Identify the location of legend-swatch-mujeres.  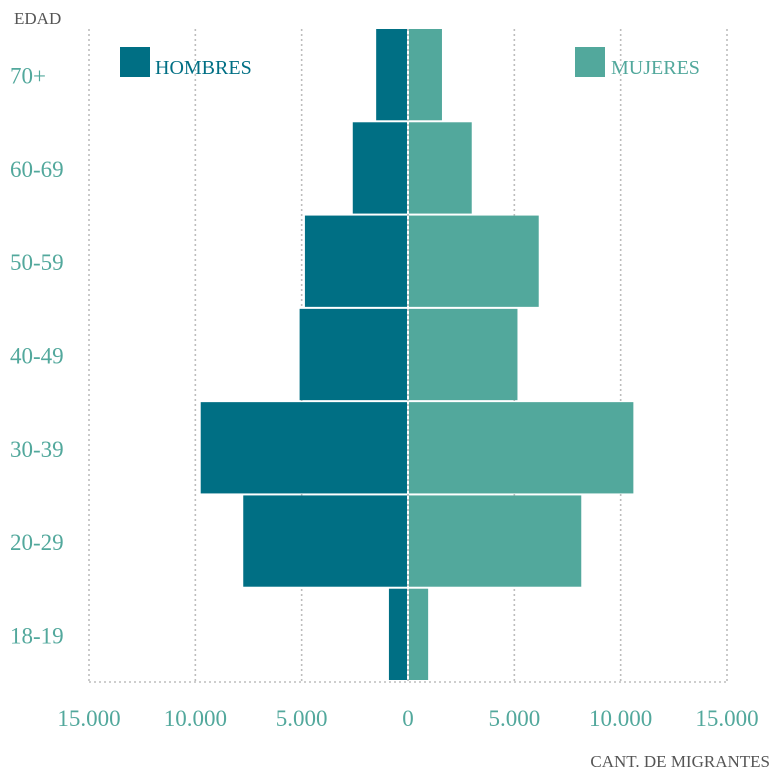
(590, 62).